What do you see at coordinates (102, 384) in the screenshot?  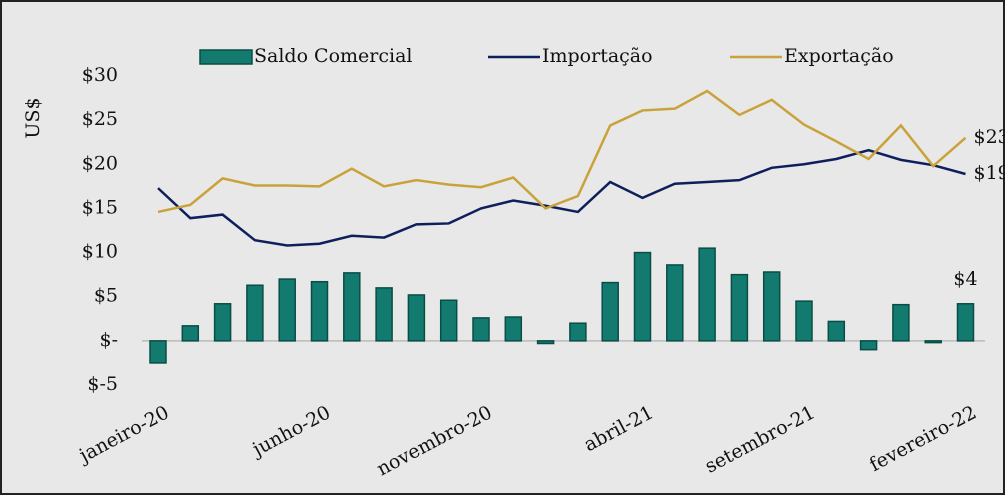 I see `y-tick-label: $-5` at bounding box center [102, 384].